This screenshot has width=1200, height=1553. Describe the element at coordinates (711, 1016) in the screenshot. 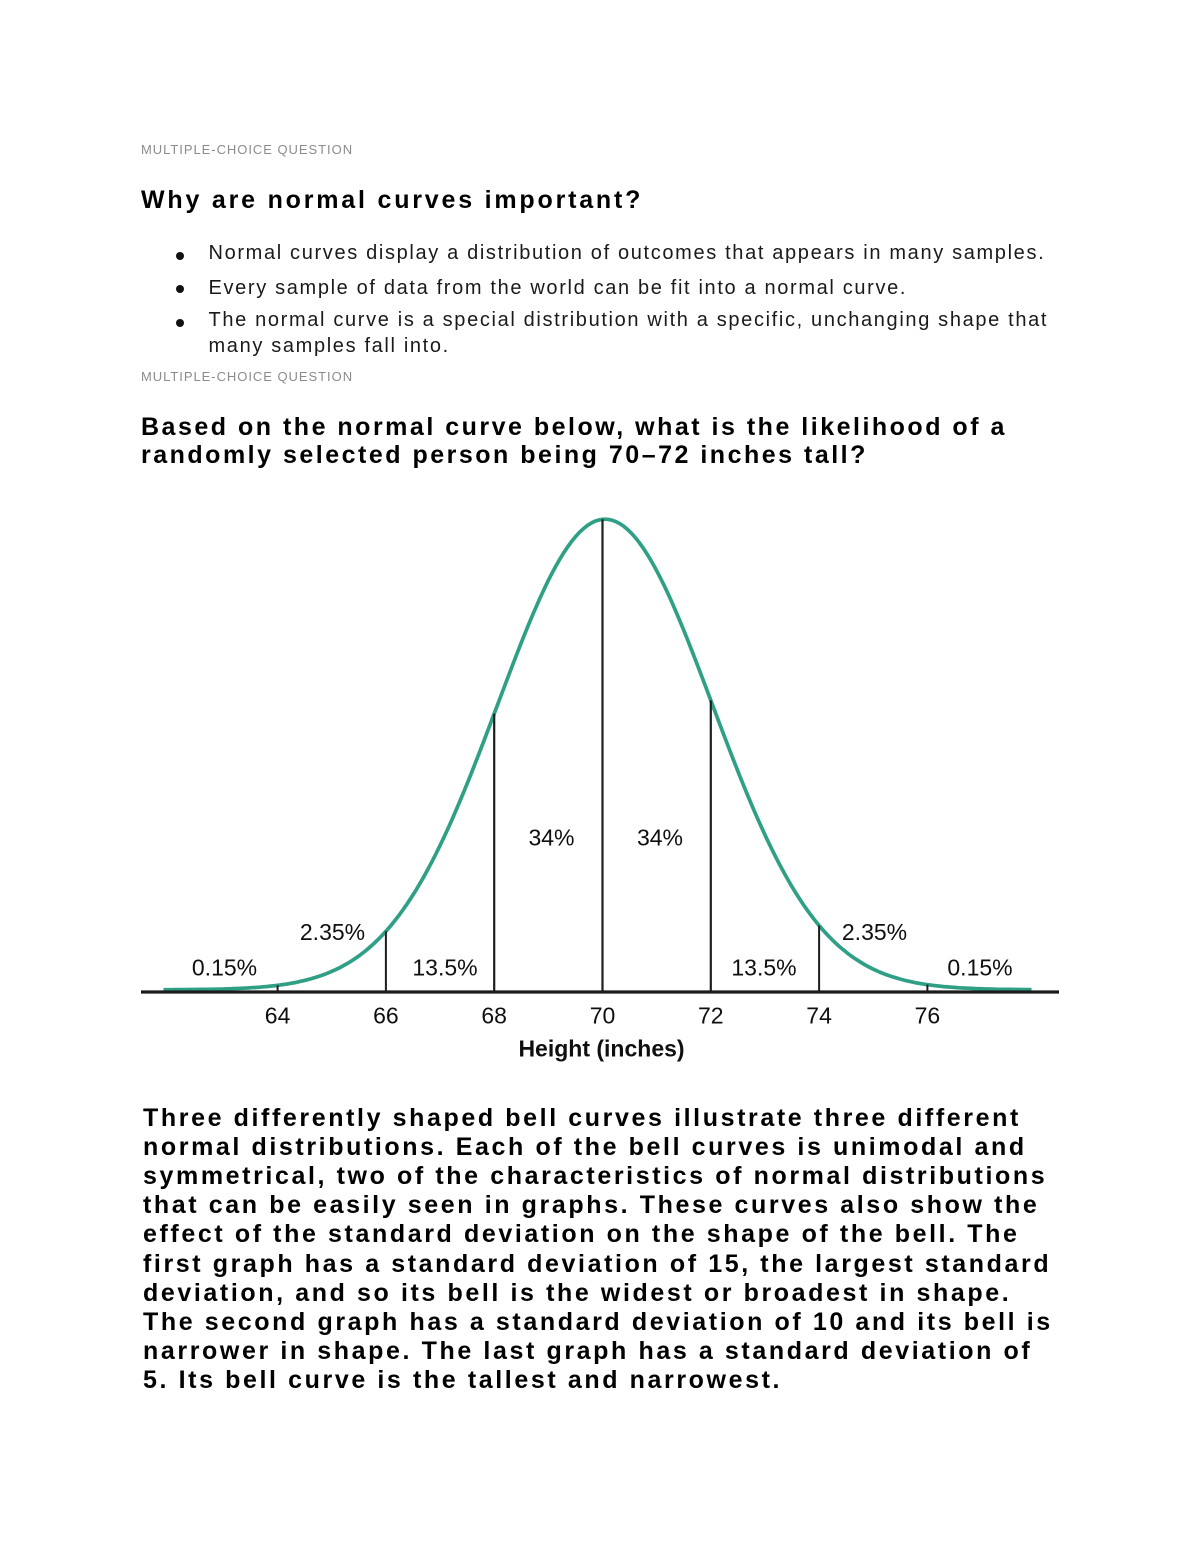

I see `svg-text: 72` at that location.